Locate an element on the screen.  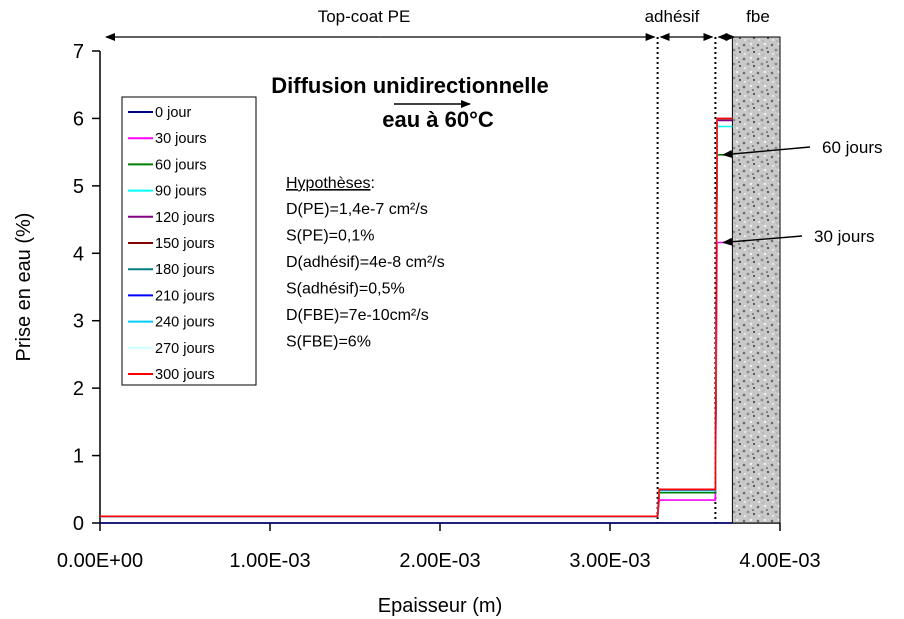
x-tick-label: 4.00E-03 is located at coordinates (779, 561).